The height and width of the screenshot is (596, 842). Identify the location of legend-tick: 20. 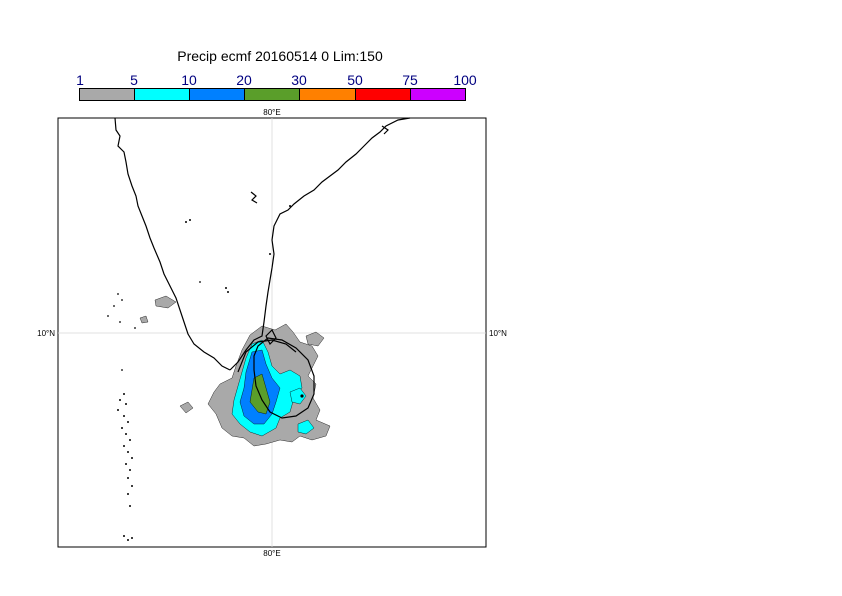
(244, 80).